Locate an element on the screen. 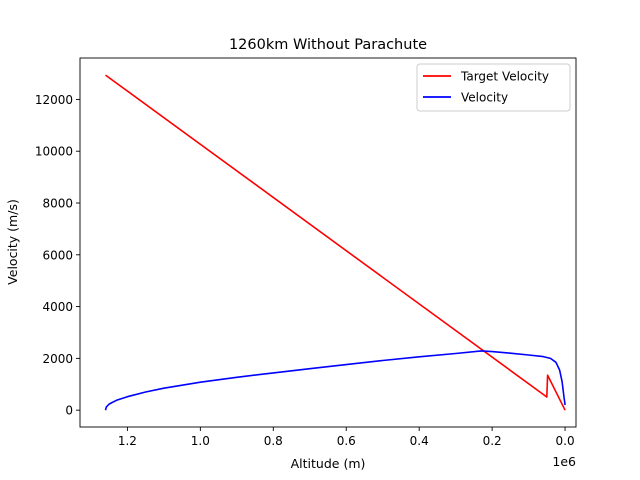 This screenshot has width=640, height=480. x-axis-offset-label: 1e6 is located at coordinates (564, 461).